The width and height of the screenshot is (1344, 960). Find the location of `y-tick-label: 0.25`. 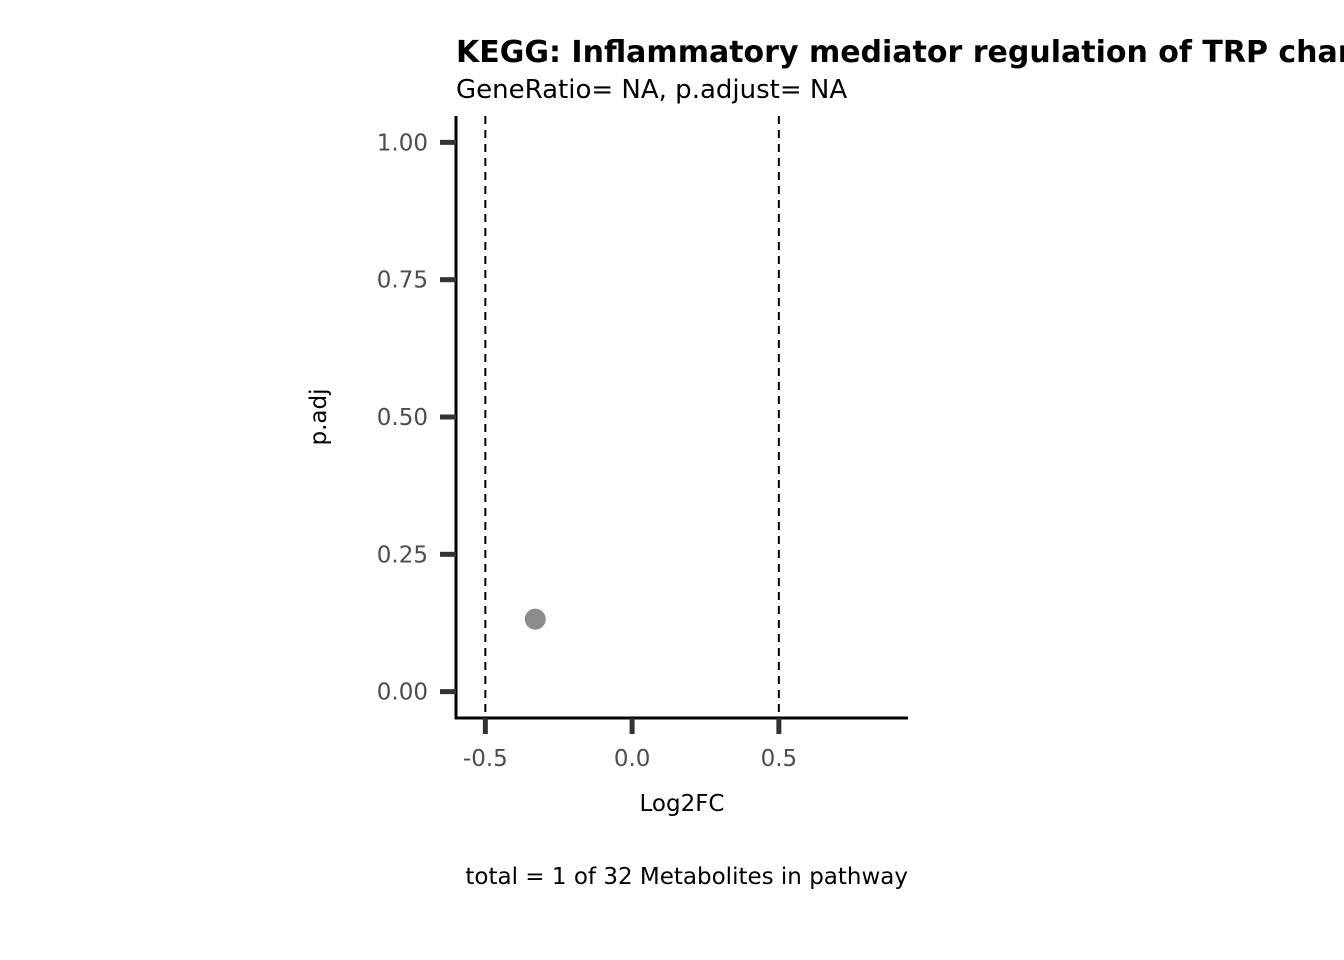

y-tick-label: 0.25 is located at coordinates (402, 555).